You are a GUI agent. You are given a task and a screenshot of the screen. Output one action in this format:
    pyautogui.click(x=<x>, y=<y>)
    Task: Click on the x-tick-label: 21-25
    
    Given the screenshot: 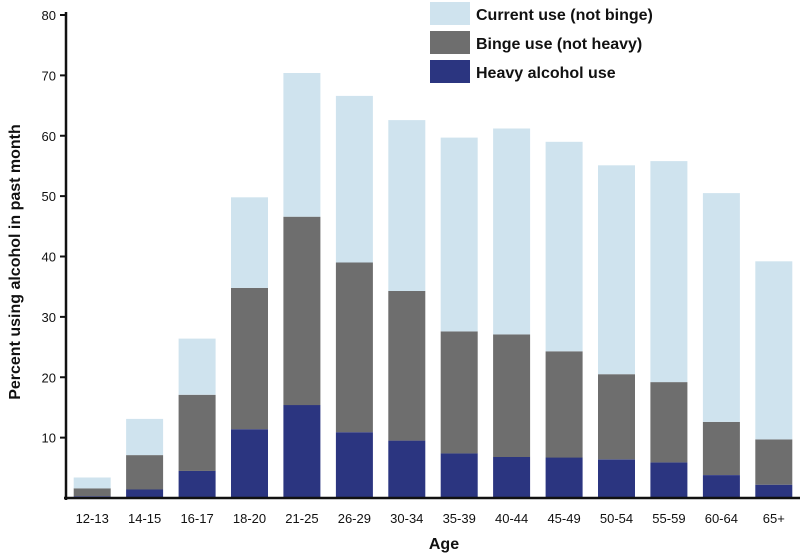 What is the action you would take?
    pyautogui.click(x=301, y=518)
    